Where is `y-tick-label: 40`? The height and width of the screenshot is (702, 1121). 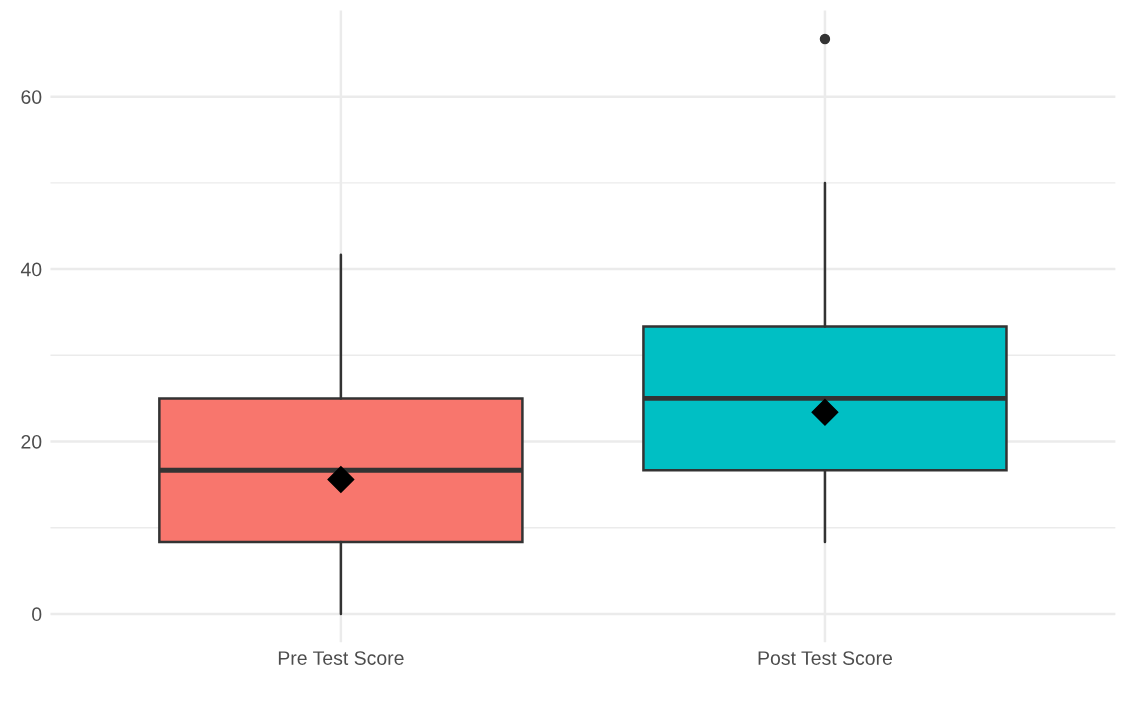
y-tick-label: 40 is located at coordinates (31, 269).